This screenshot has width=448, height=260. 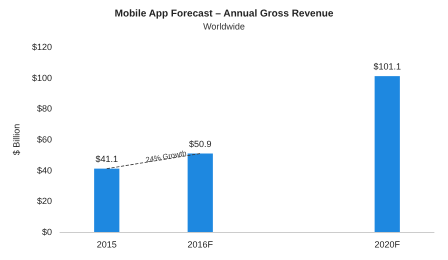 I want to click on data-label: $41.1, so click(x=106, y=159).